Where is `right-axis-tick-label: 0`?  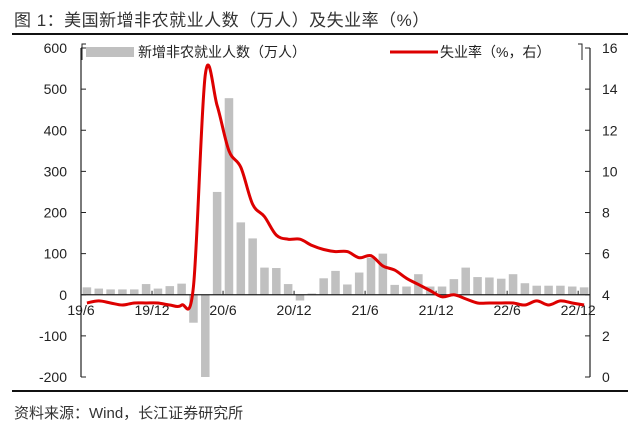
right-axis-tick-label: 0 is located at coordinates (606, 377).